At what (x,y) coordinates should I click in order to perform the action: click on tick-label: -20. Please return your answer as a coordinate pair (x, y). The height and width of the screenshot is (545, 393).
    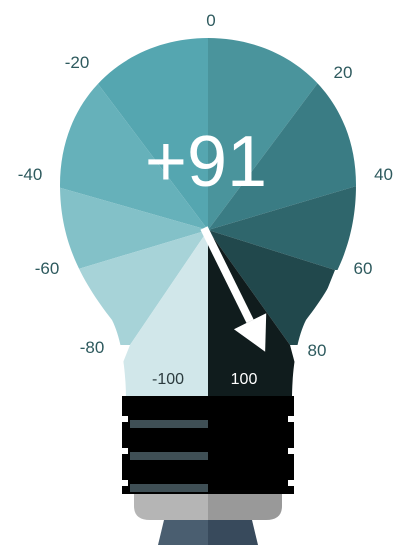
    Looking at the image, I should click on (77, 62).